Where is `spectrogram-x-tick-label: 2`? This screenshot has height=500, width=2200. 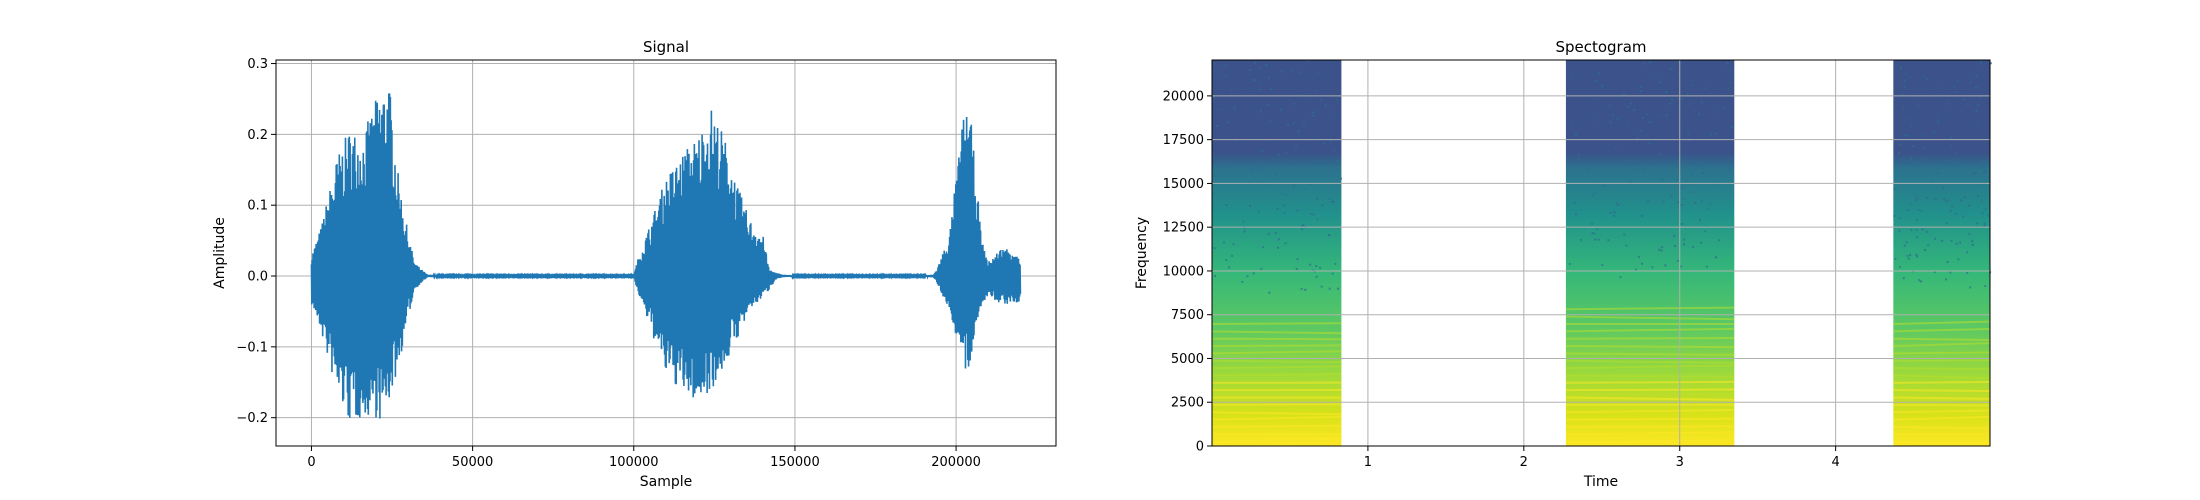 spectrogram-x-tick-label: 2 is located at coordinates (1524, 462).